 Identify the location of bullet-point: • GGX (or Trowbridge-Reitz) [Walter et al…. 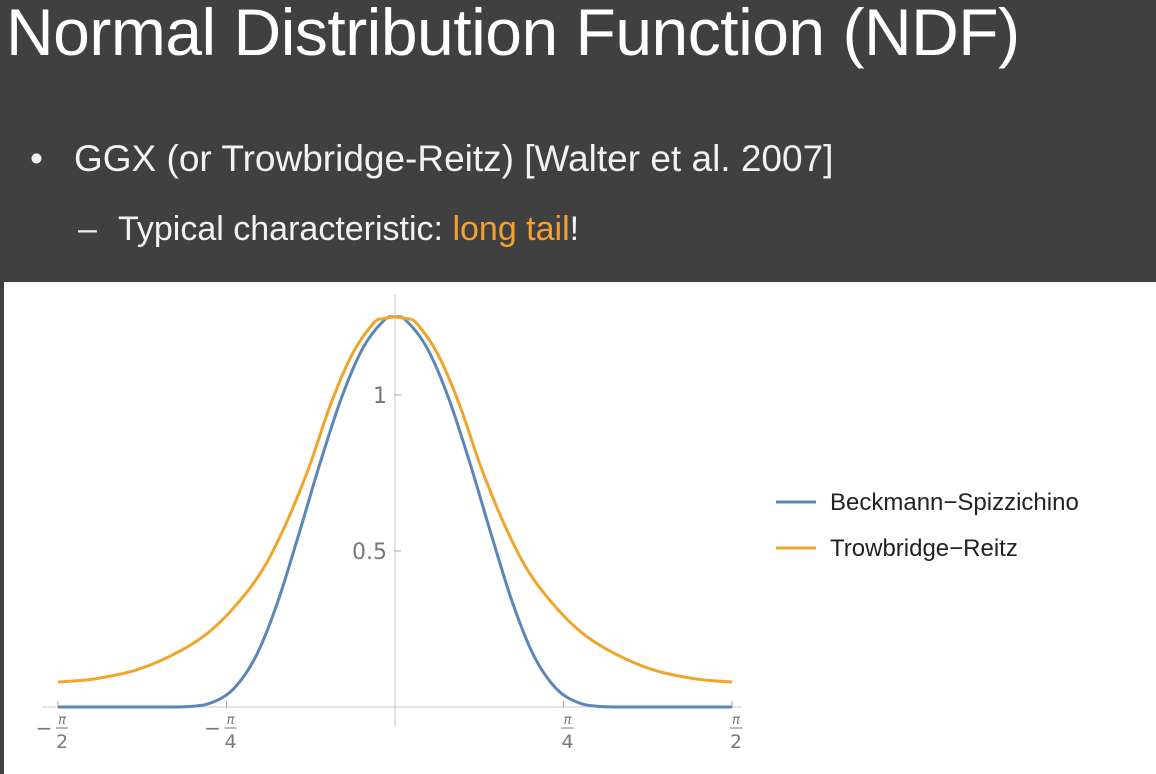
(431, 159).